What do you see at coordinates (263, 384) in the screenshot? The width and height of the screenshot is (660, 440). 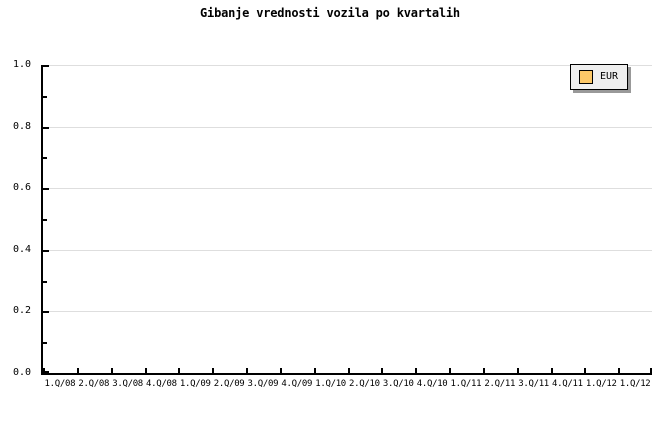 I see `x-axis-tick-label: 3.Q/09` at bounding box center [263, 384].